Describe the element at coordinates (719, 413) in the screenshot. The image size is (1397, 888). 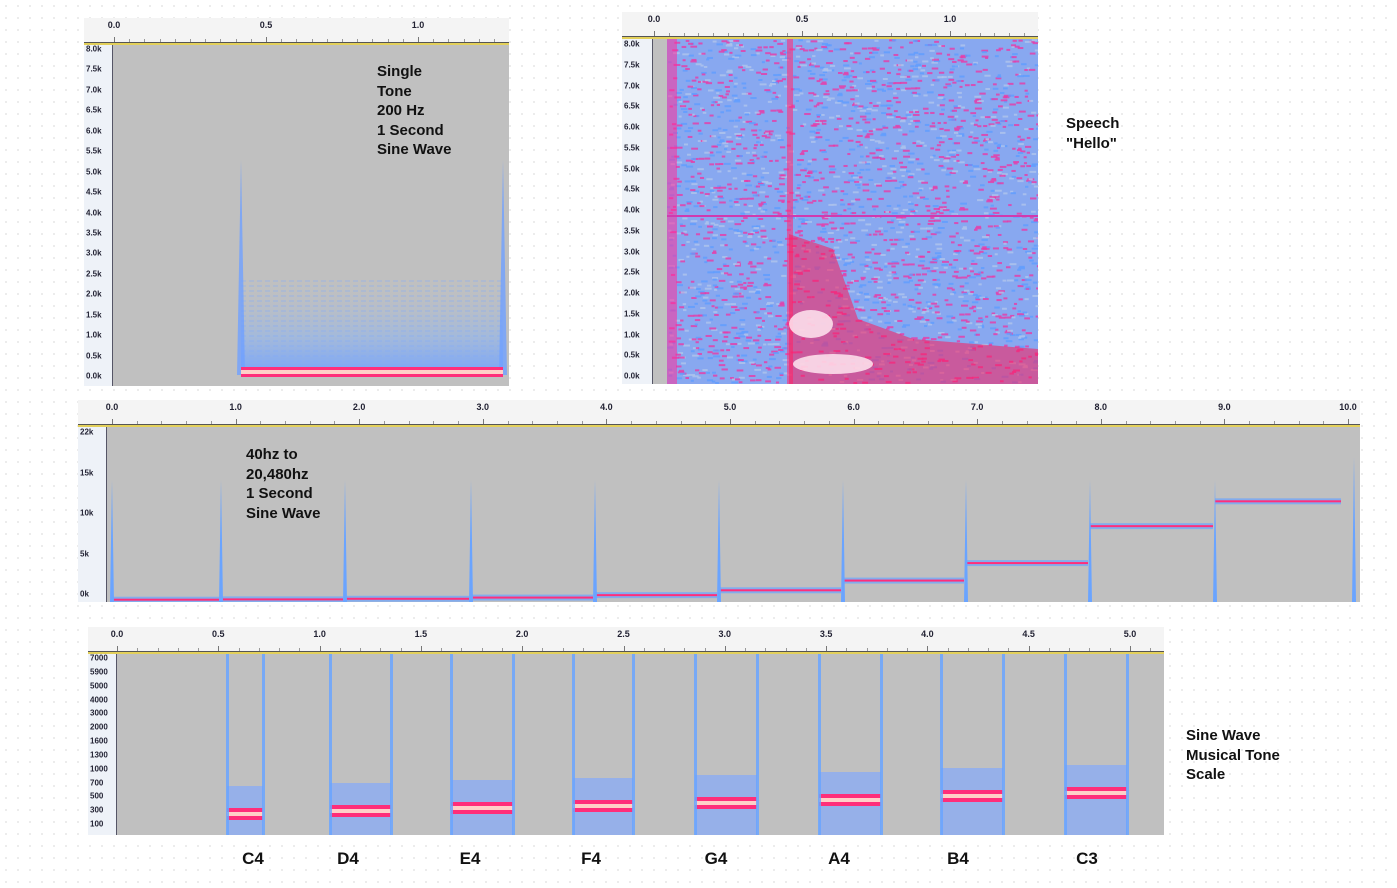
I see `time-ruler: 0.0 1.0 2.0 3.0 4.0 5.0 6.0 7.0 8.0 9.0 10.0` at that location.